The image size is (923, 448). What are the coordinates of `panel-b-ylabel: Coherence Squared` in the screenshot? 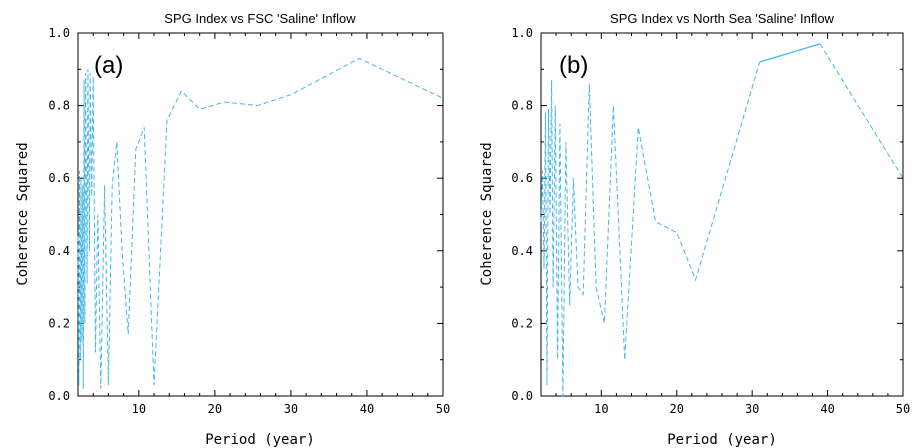 It's located at (487, 213).